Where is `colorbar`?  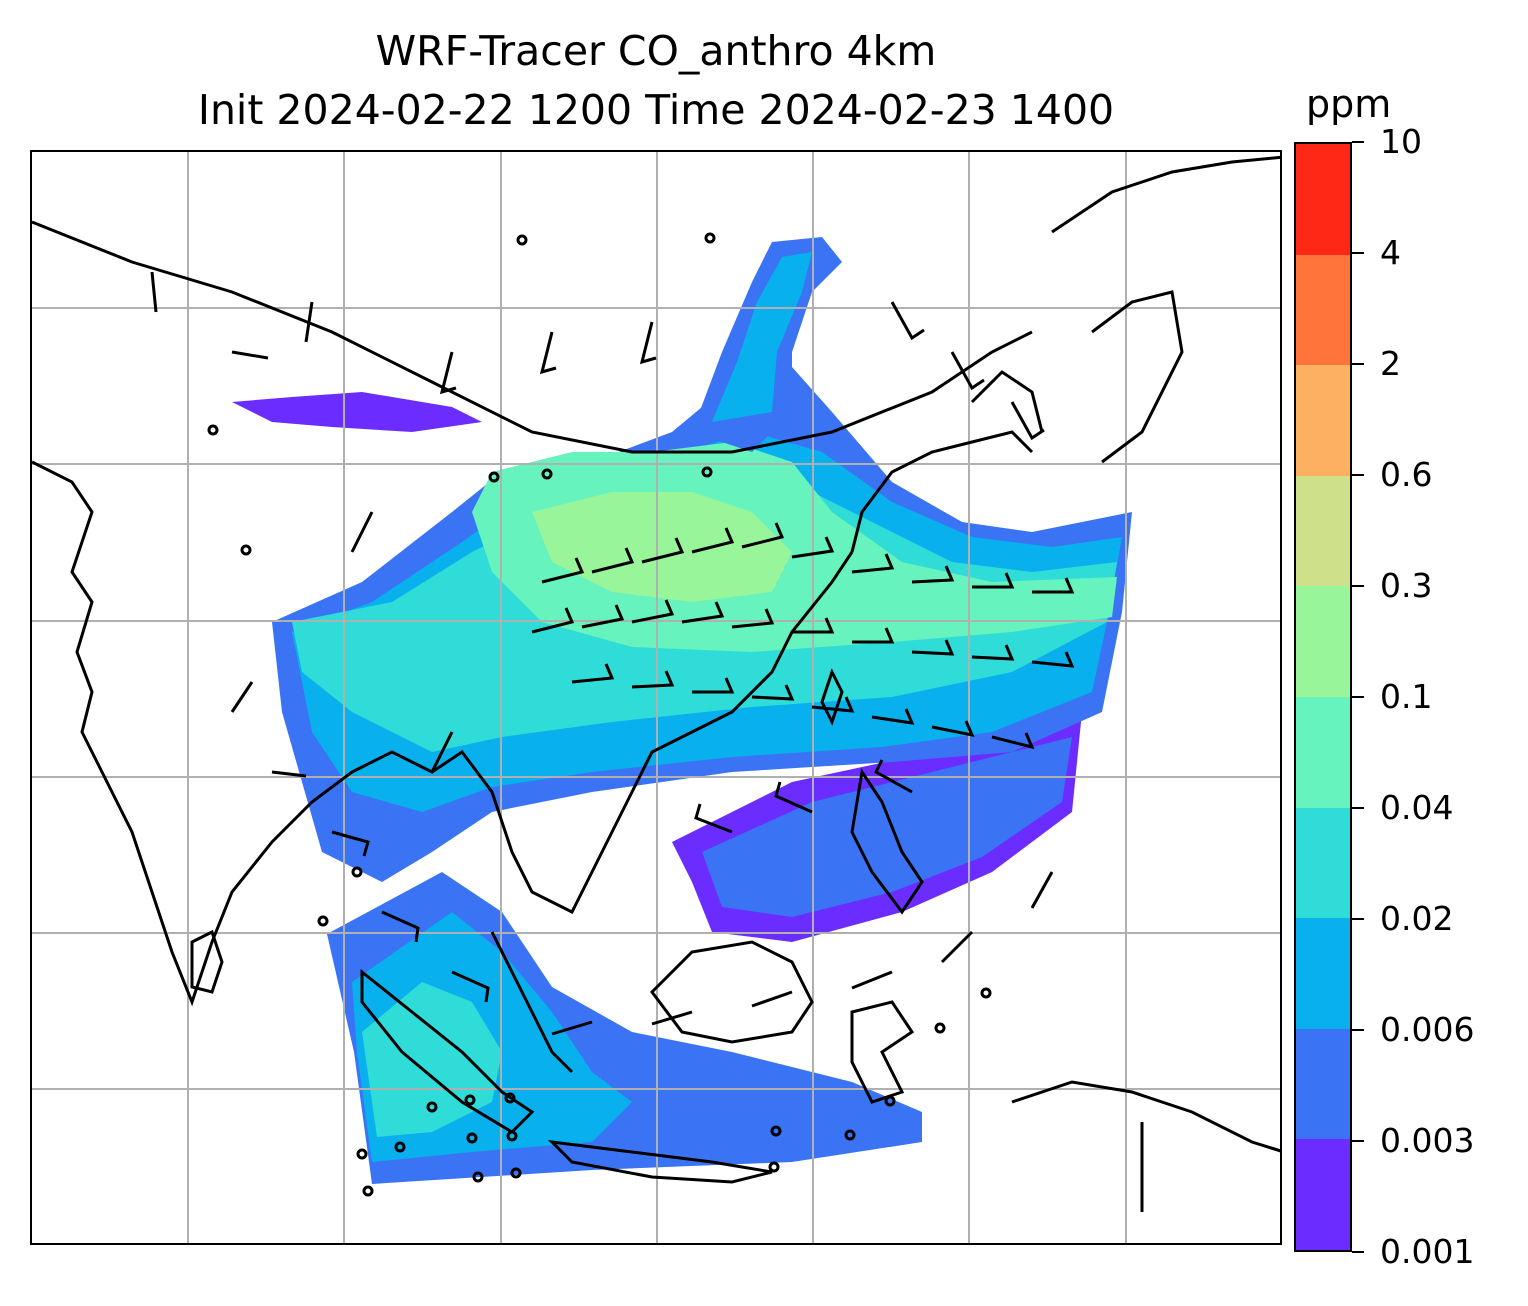 colorbar is located at coordinates (1323, 697).